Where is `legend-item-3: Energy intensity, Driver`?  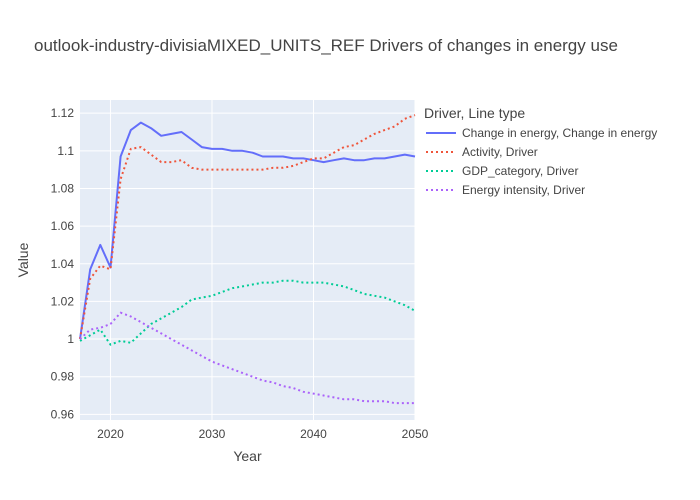 legend-item-3: Energy intensity, Driver is located at coordinates (523, 190).